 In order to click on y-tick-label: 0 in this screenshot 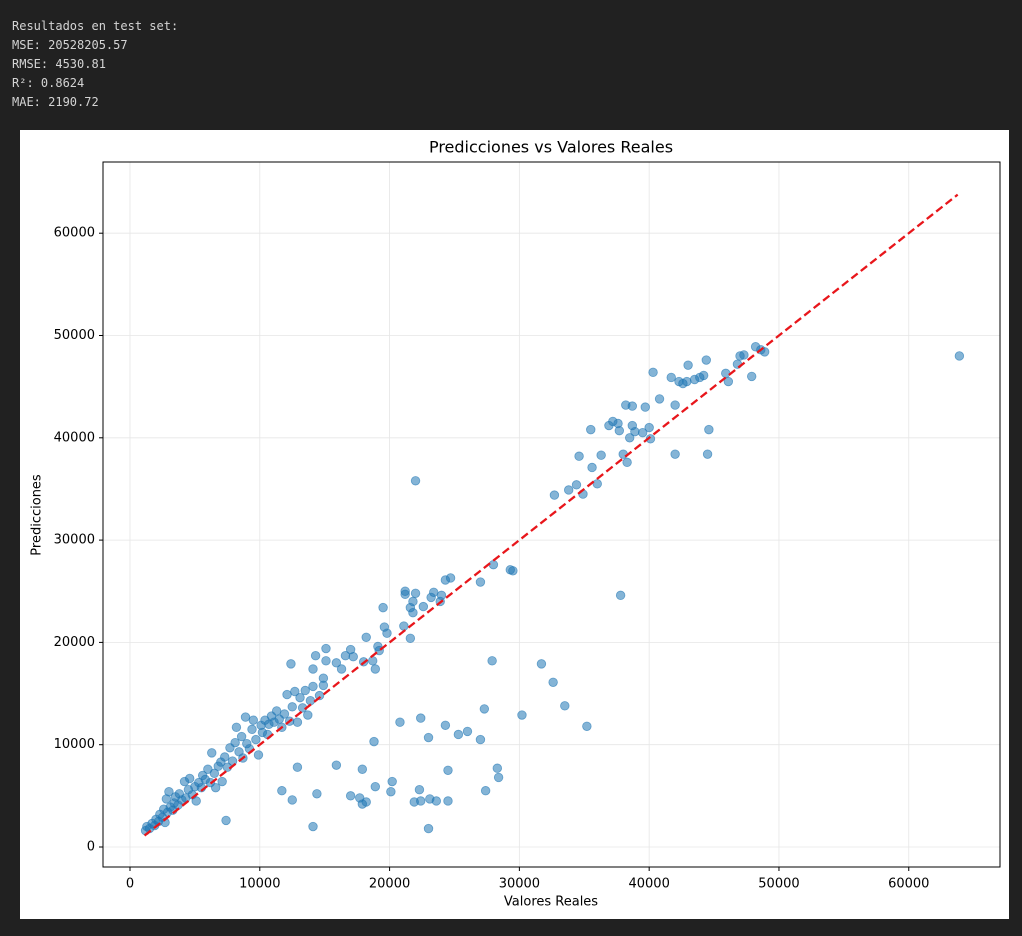, I will do `click(91, 847)`.